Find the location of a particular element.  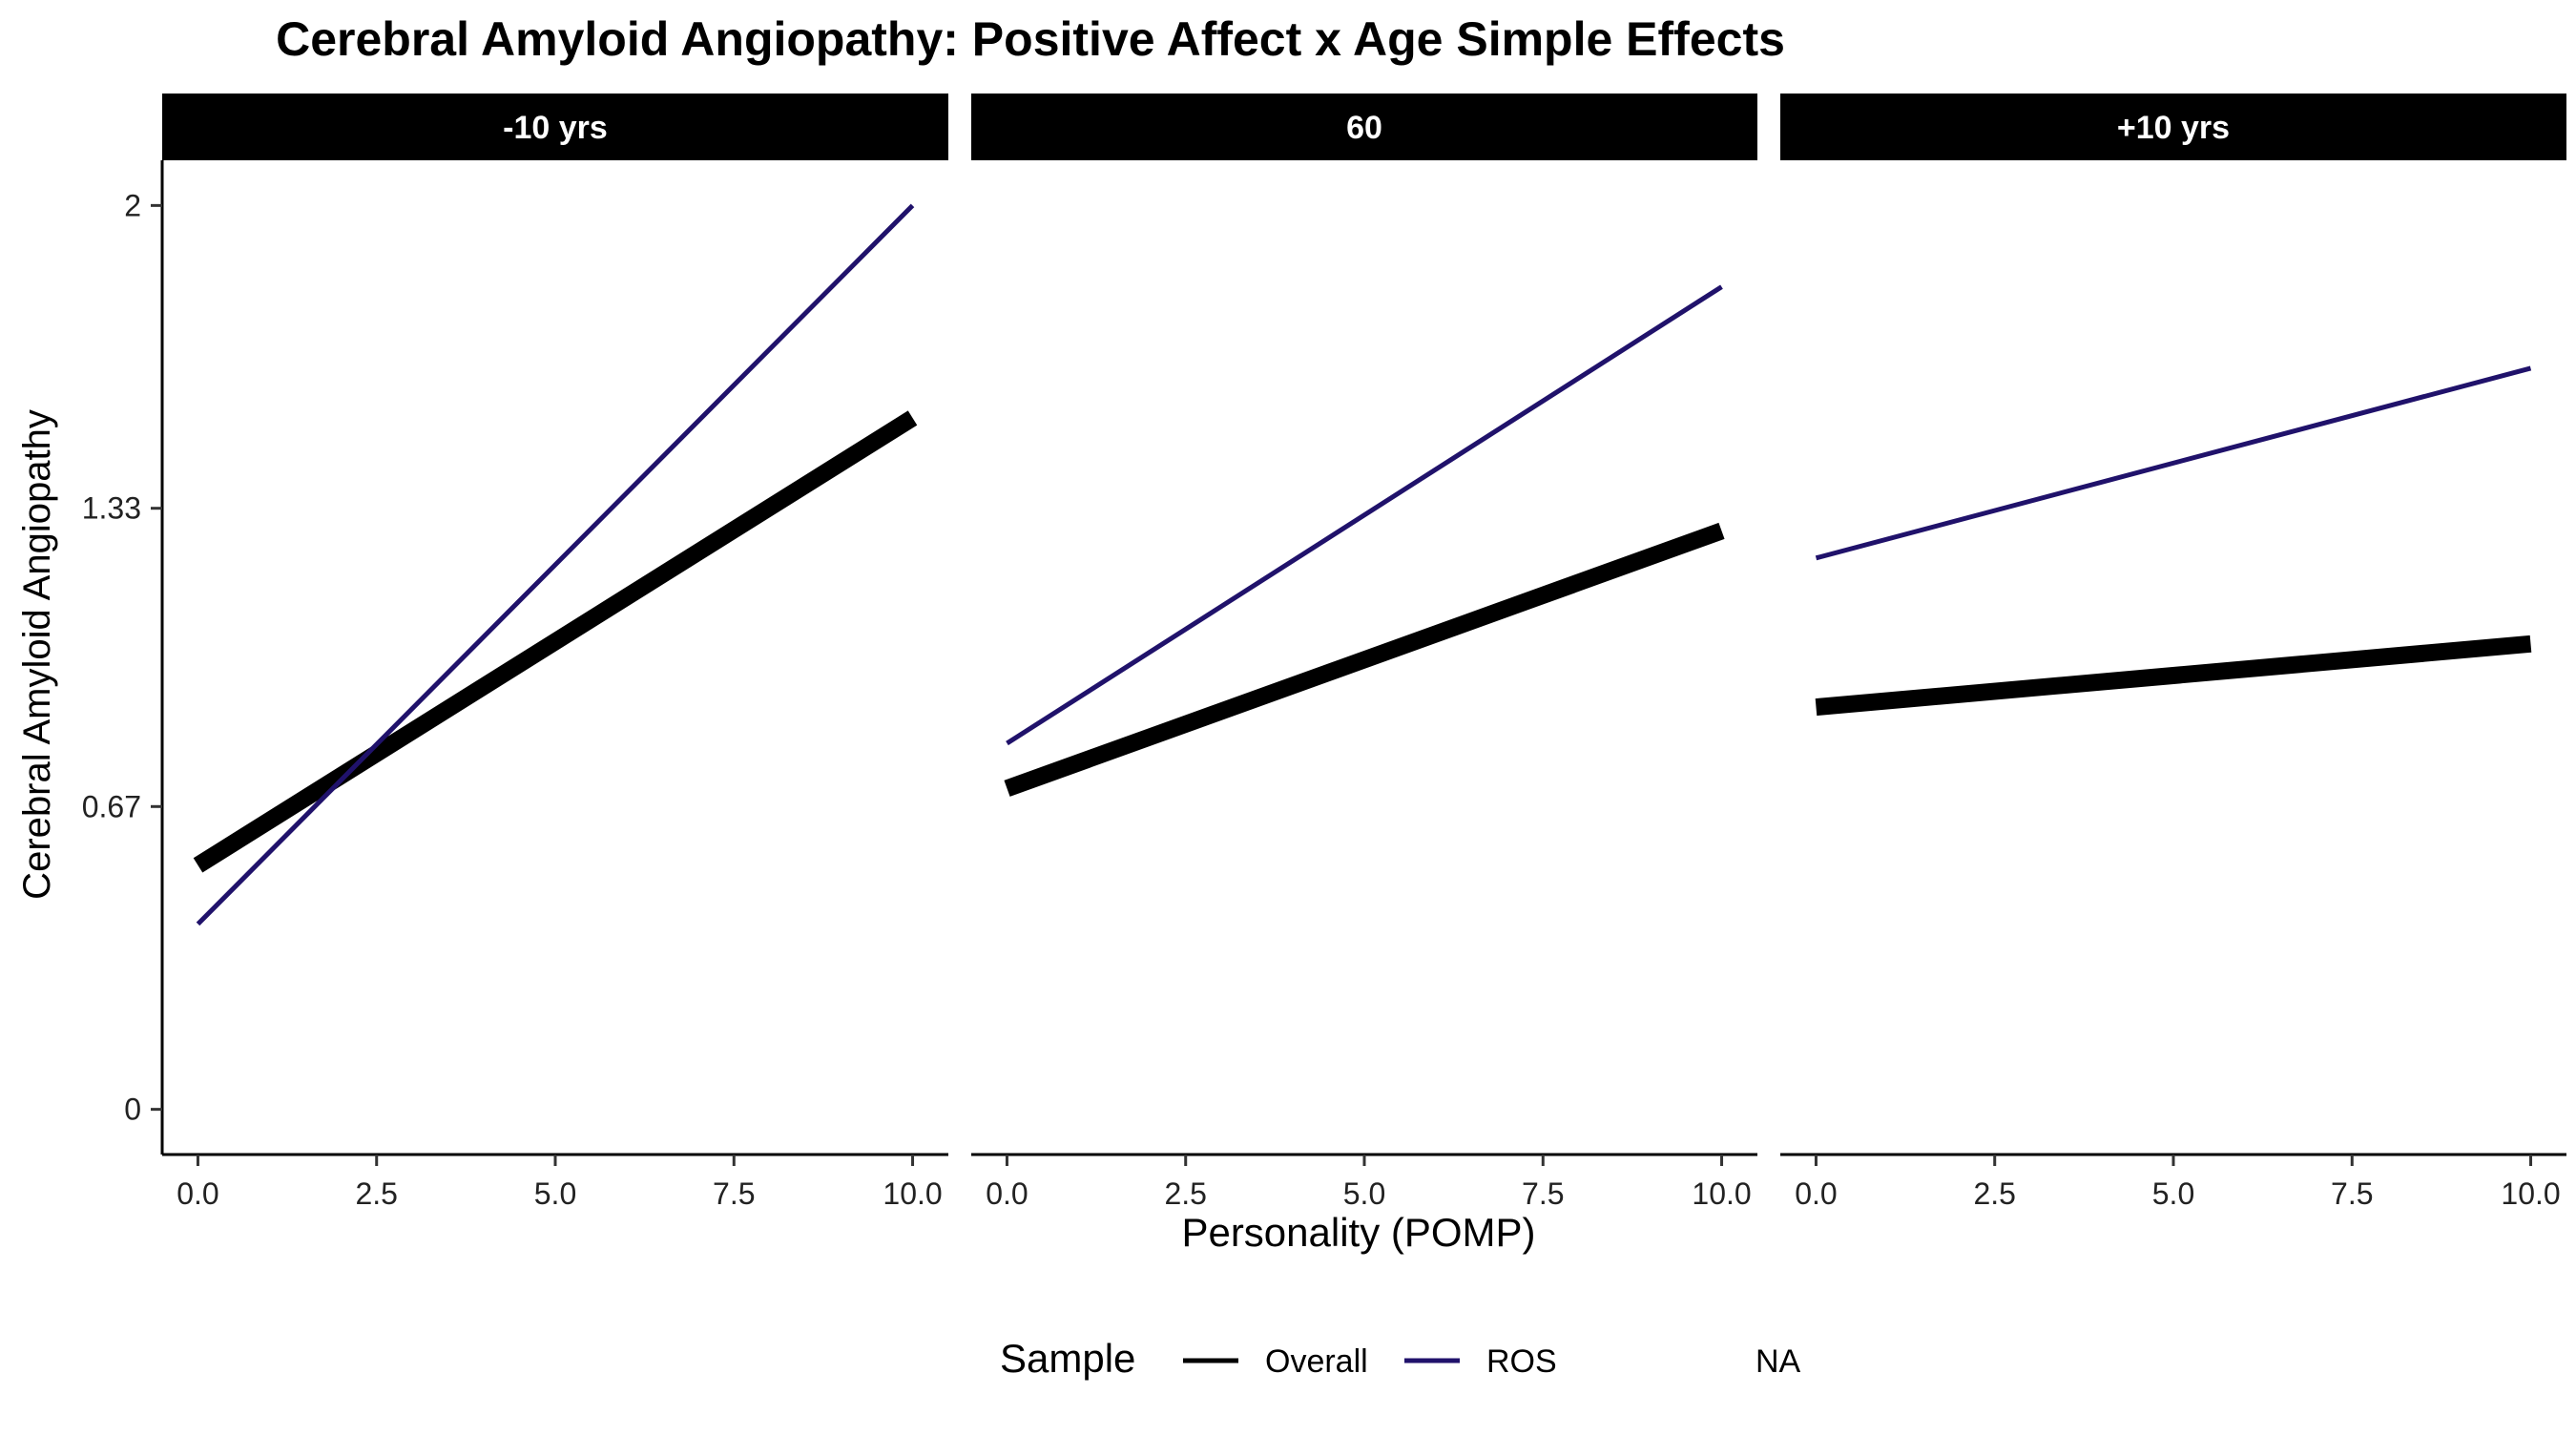

legend-label: Overall is located at coordinates (1316, 1361).